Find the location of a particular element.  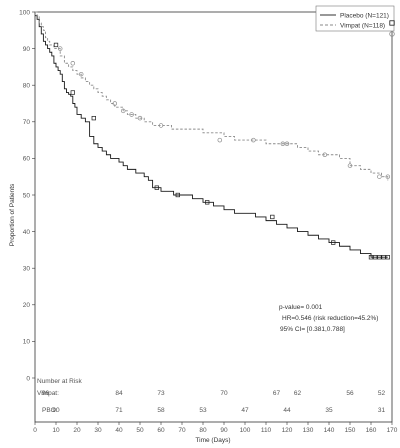

placebo-edge-marker is located at coordinates (392, 23).